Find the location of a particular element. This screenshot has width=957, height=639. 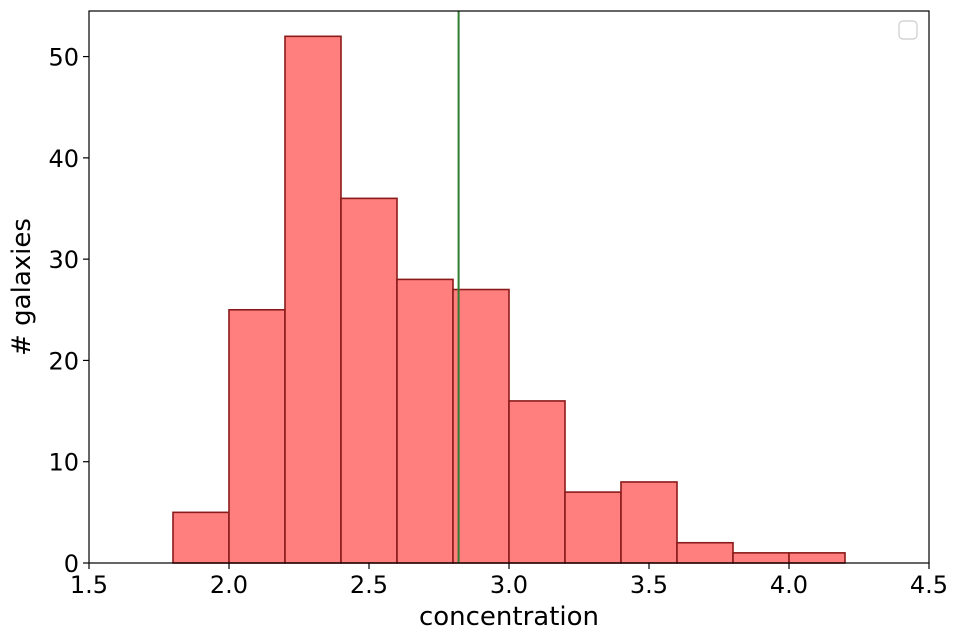

legend-box is located at coordinates (908, 30).